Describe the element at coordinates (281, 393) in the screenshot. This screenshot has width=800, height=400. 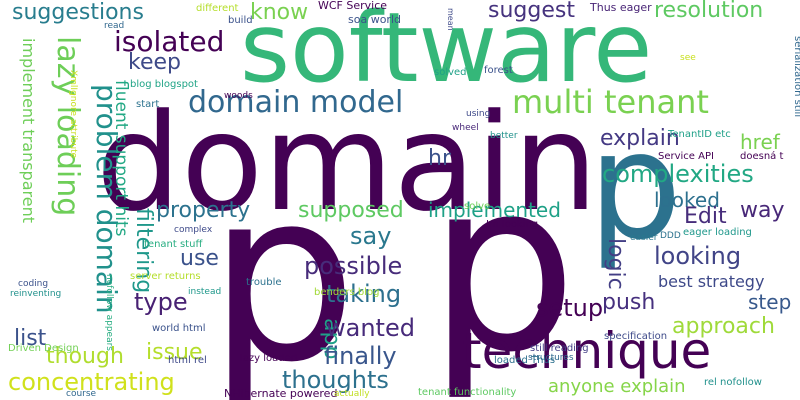
I see `cloud-word: NHibernate powered` at that location.